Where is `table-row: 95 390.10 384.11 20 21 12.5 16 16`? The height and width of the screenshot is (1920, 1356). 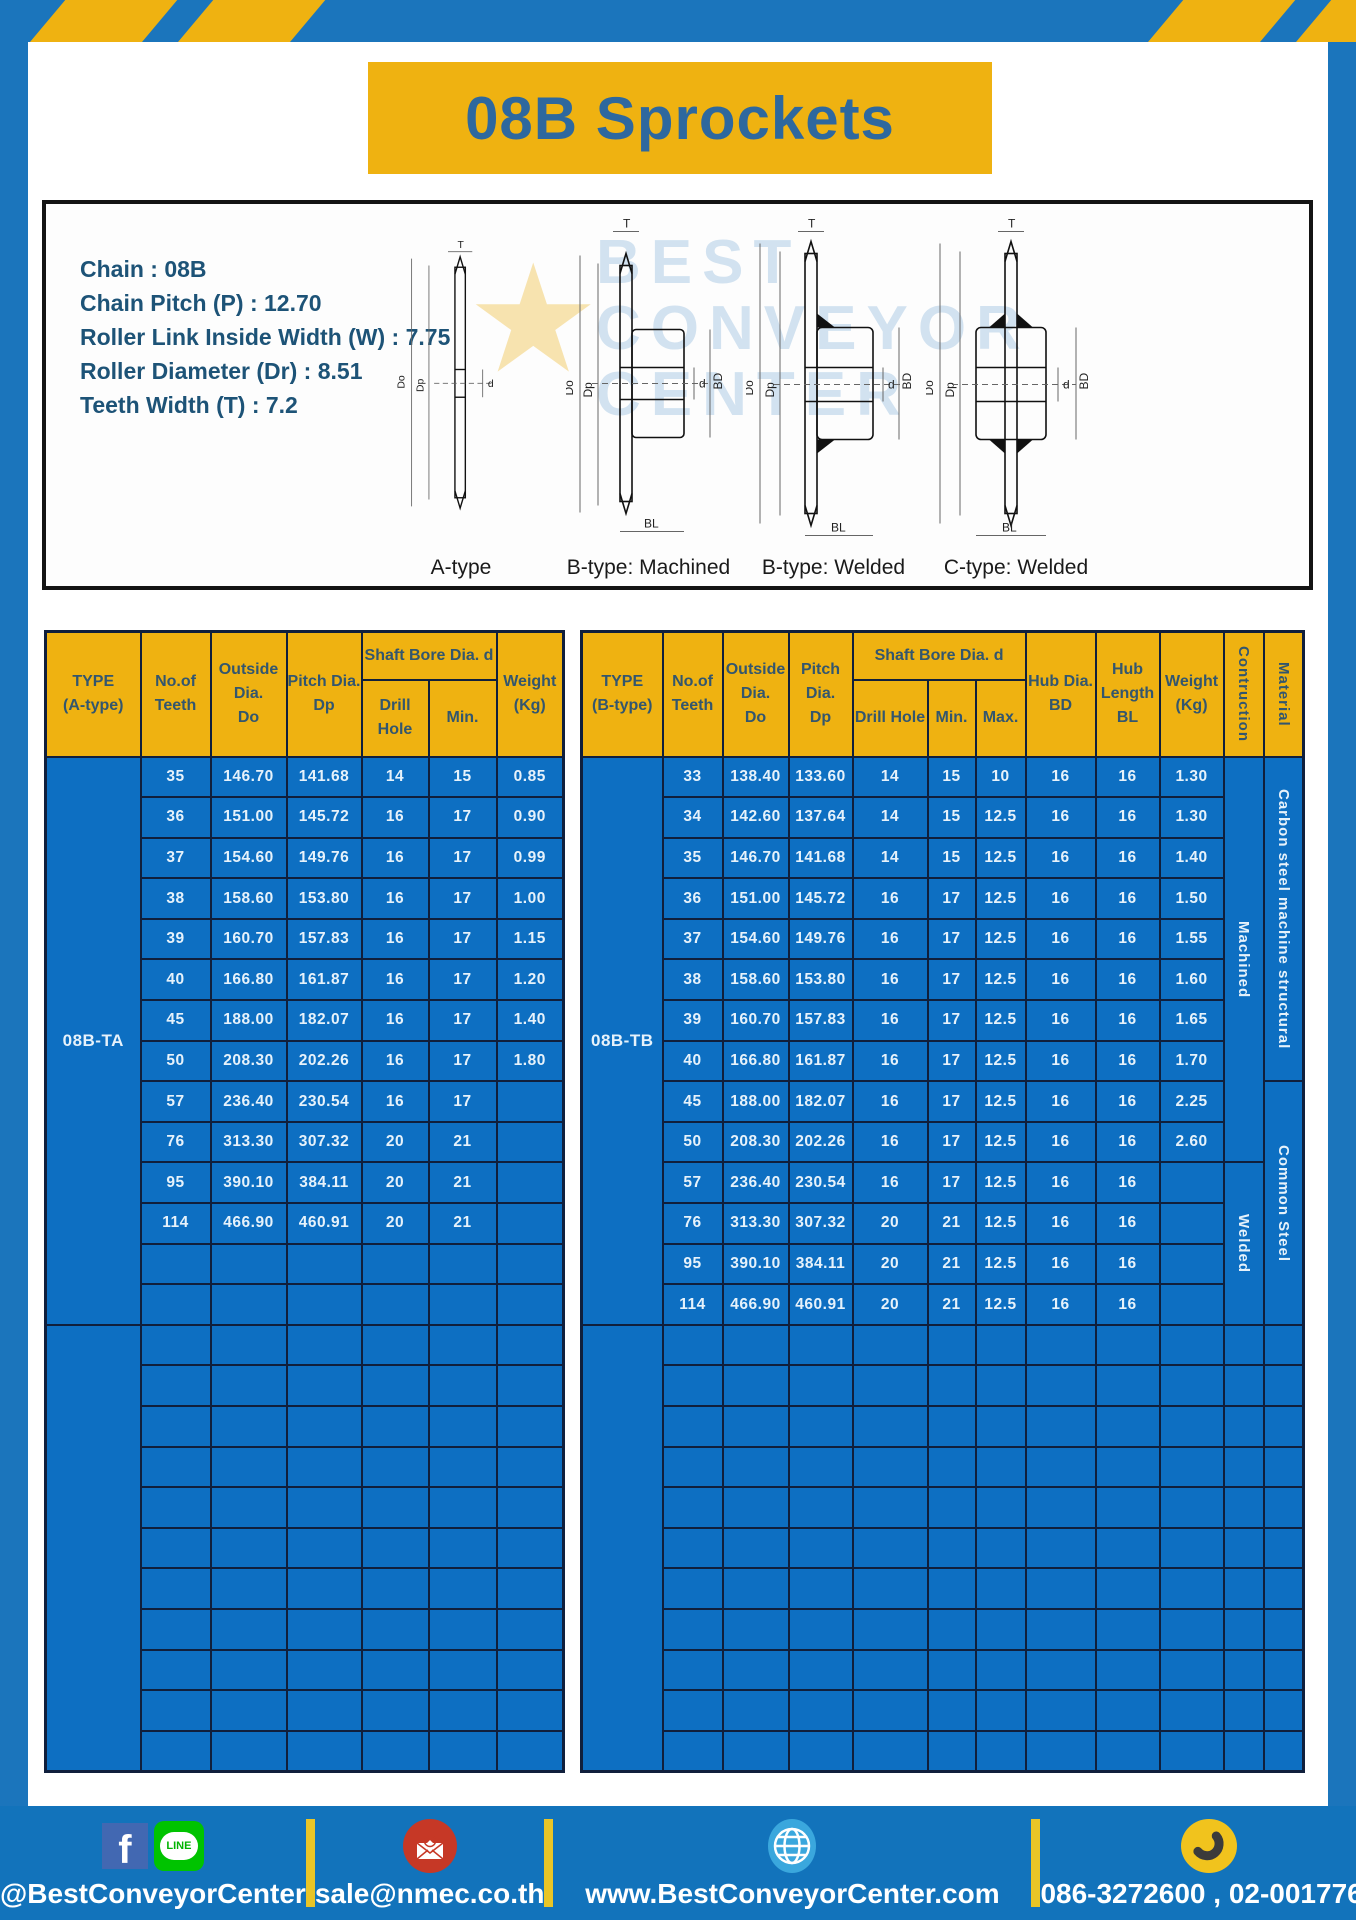
table-row: 95 390.10 384.11 20 21 12.5 16 16 is located at coordinates (943, 1264).